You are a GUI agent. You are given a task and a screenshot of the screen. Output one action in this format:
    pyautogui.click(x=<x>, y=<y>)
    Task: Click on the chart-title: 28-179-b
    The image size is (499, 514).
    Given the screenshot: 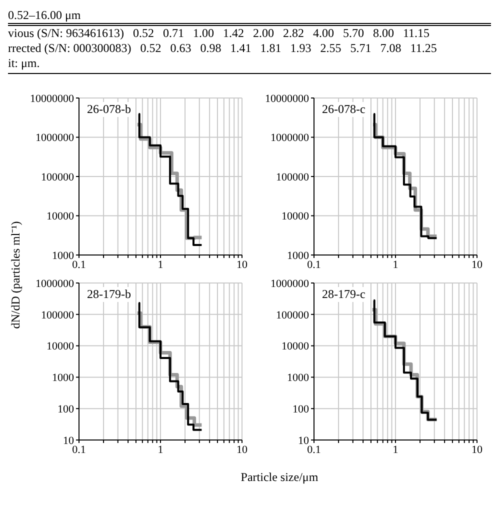 What is the action you would take?
    pyautogui.click(x=109, y=294)
    